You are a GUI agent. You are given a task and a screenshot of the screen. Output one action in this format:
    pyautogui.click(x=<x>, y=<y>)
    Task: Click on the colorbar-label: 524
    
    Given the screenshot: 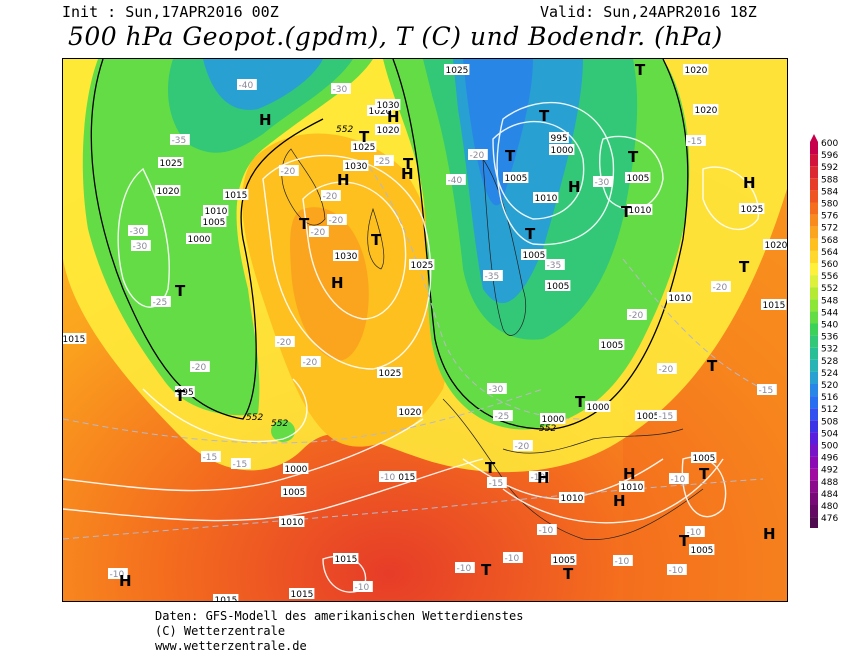 What is the action you would take?
    pyautogui.click(x=829, y=374)
    